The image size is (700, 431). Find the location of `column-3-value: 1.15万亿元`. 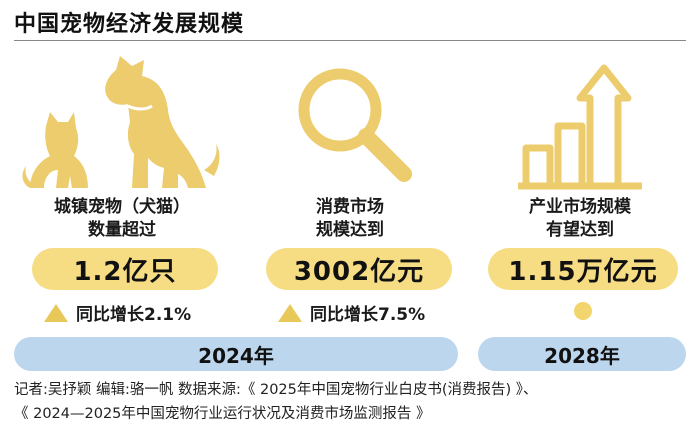

column-3-value: 1.15万亿元 is located at coordinates (583, 269).